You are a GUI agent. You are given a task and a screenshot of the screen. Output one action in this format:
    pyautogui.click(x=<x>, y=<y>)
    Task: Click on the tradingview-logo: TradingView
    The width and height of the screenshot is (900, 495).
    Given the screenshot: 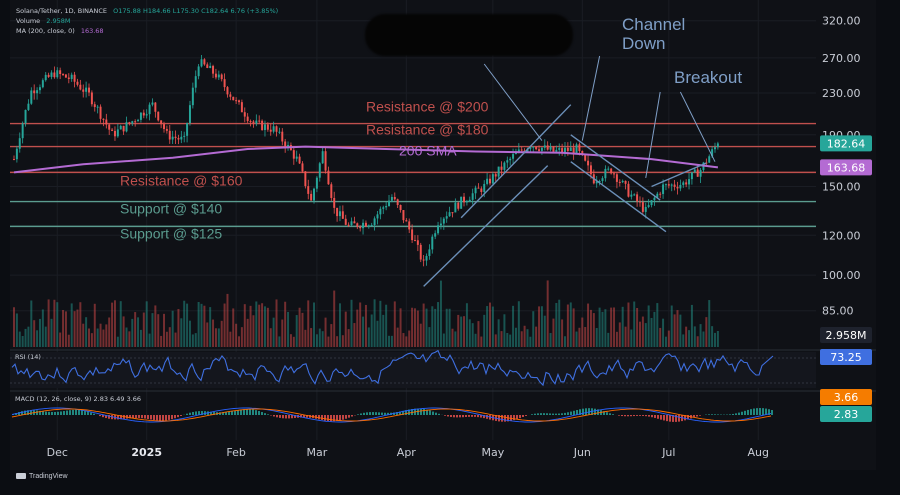 What is the action you would take?
    pyautogui.click(x=42, y=476)
    